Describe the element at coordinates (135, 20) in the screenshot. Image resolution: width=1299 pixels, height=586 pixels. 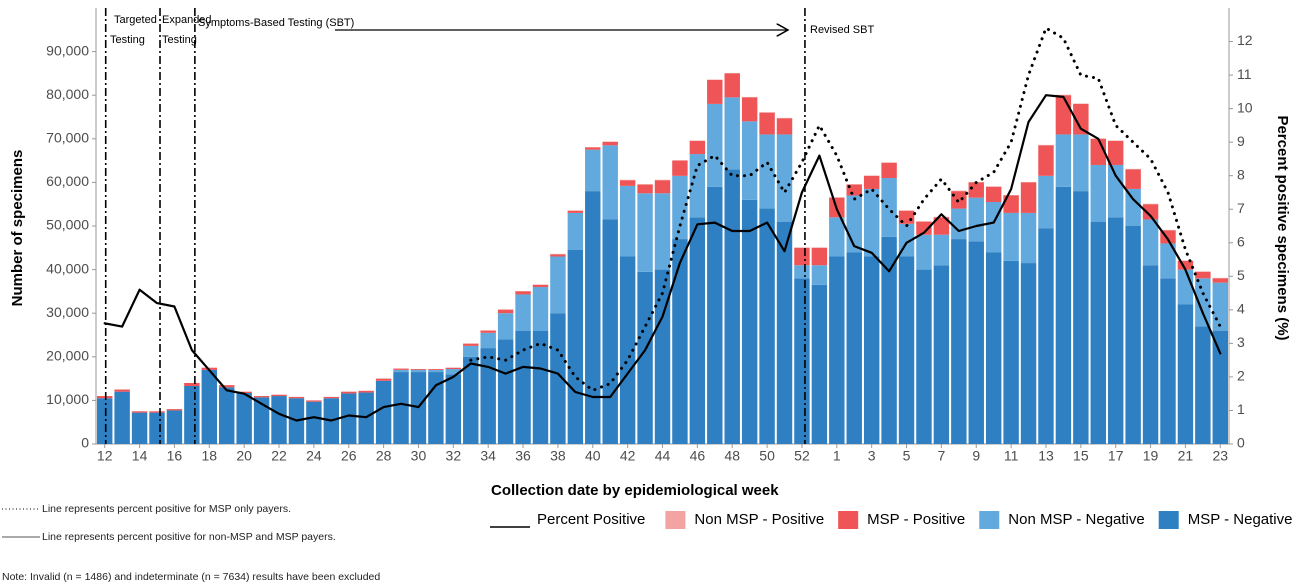
I see `annotation: Targeted` at that location.